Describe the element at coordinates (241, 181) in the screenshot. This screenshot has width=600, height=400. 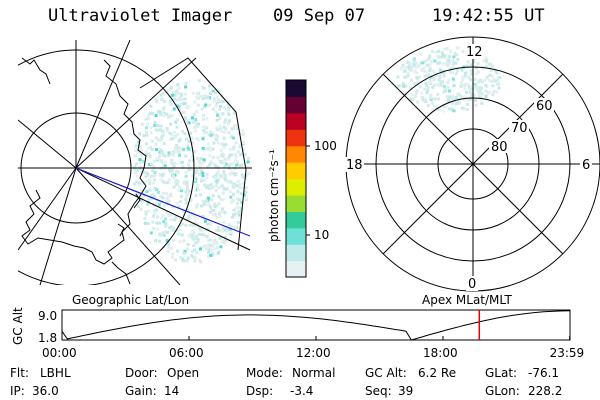
I see `view-boundary` at that location.